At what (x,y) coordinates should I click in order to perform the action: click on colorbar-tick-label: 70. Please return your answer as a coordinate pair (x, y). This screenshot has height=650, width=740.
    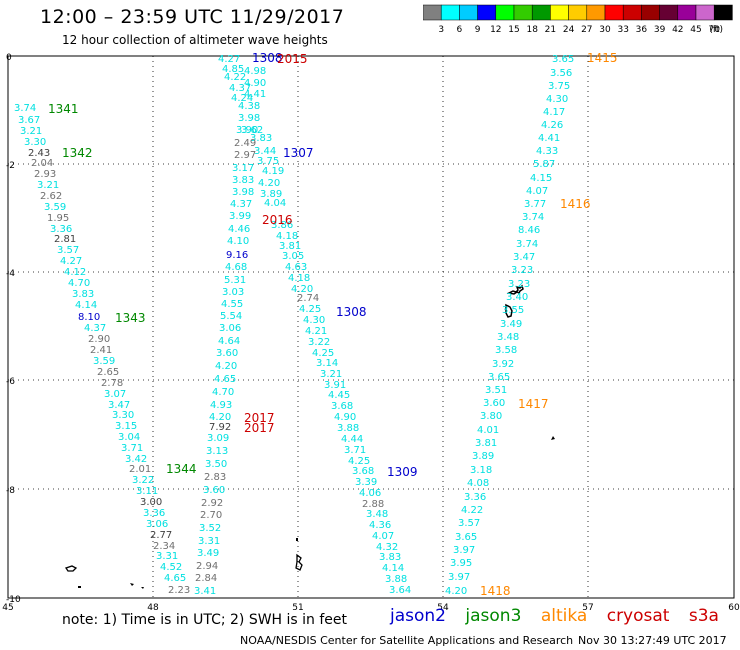
    Looking at the image, I should click on (714, 29).